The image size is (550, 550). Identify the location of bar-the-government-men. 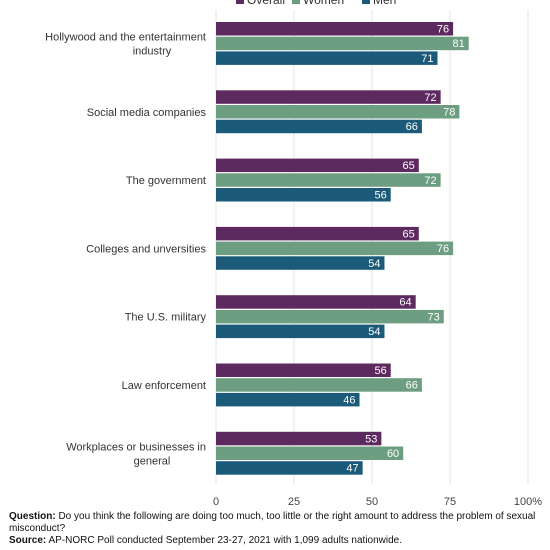
(303, 195).